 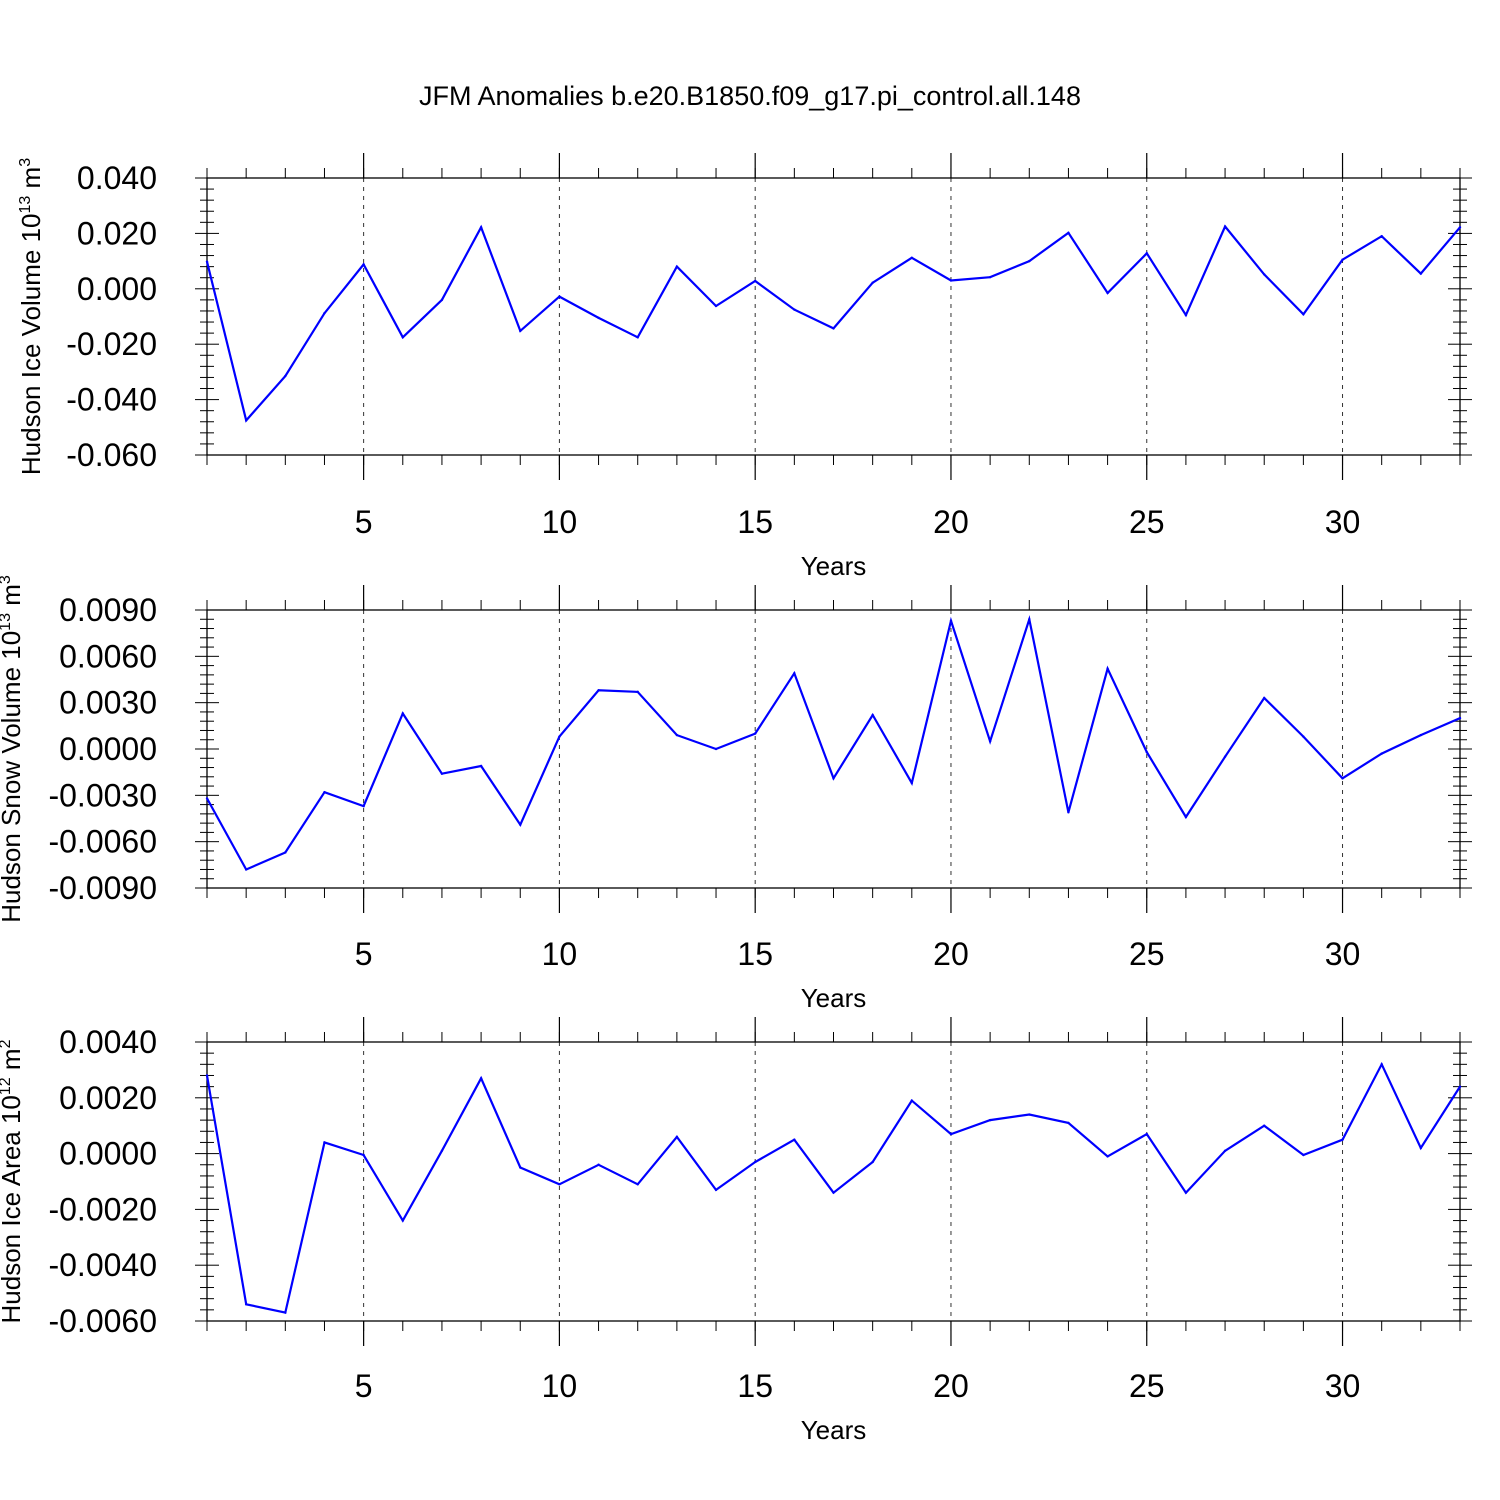 I want to click on y-tick-label: 0.0090, so click(x=108, y=610).